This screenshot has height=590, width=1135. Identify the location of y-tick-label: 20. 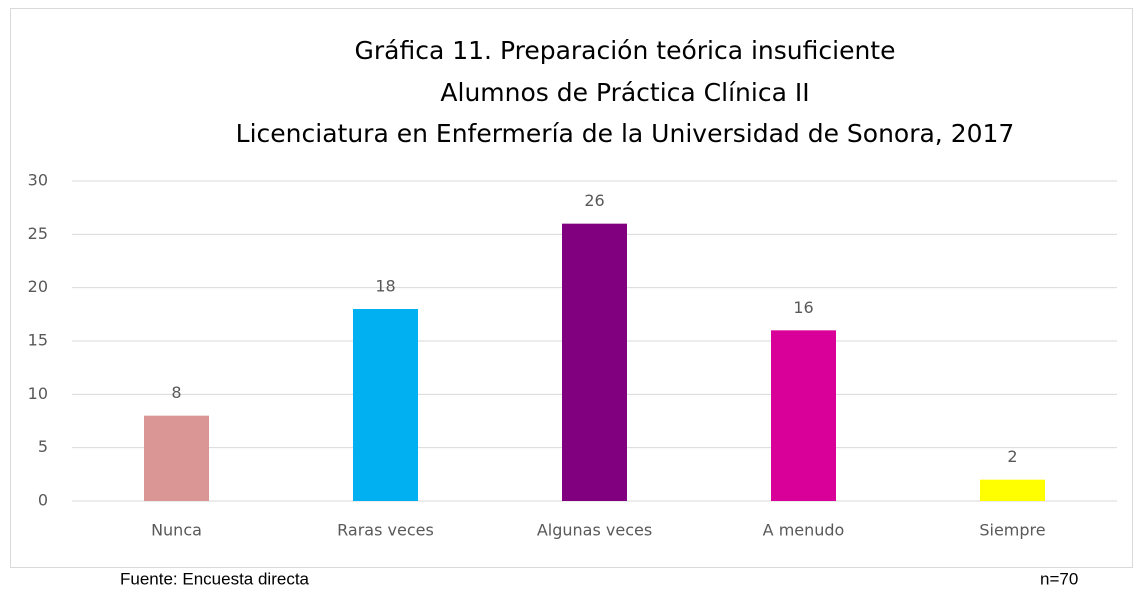
(38, 286).